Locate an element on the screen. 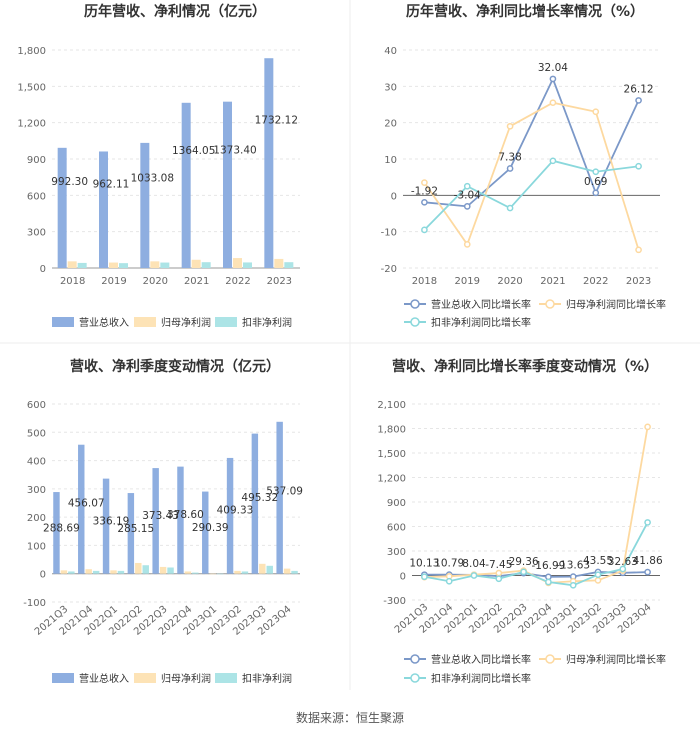 The width and height of the screenshot is (700, 738). data-label: 32.04 is located at coordinates (553, 68).